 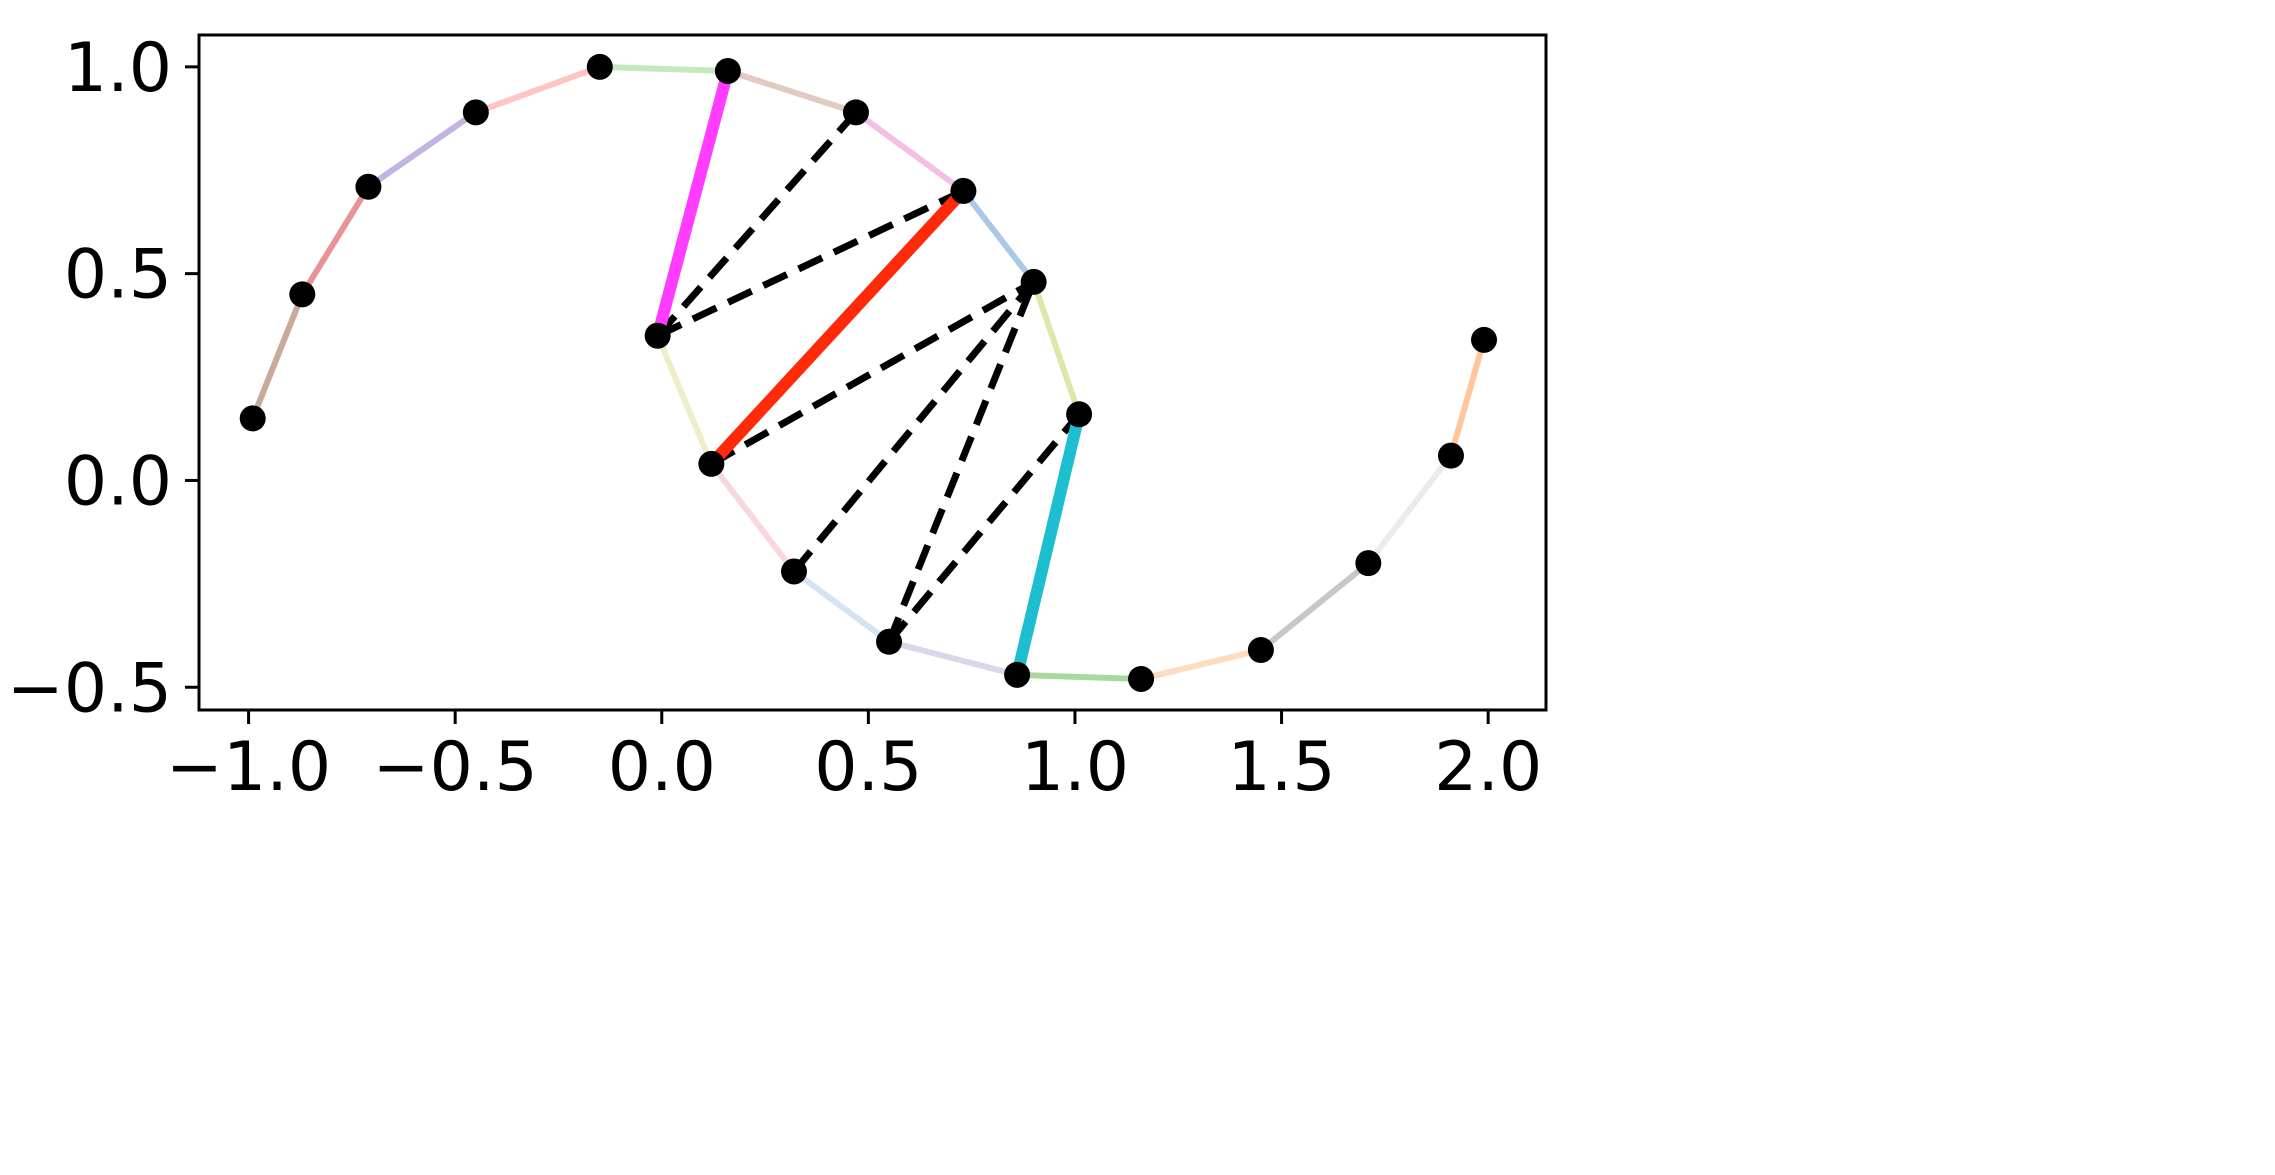 What do you see at coordinates (868, 767) in the screenshot?
I see `x-tick-label-3: 0.5` at bounding box center [868, 767].